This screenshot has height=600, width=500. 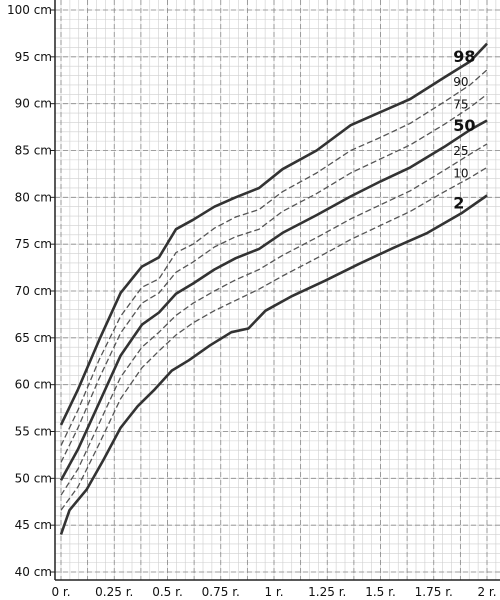 I want to click on y-tick-label: 75 cm, so click(x=33, y=244).